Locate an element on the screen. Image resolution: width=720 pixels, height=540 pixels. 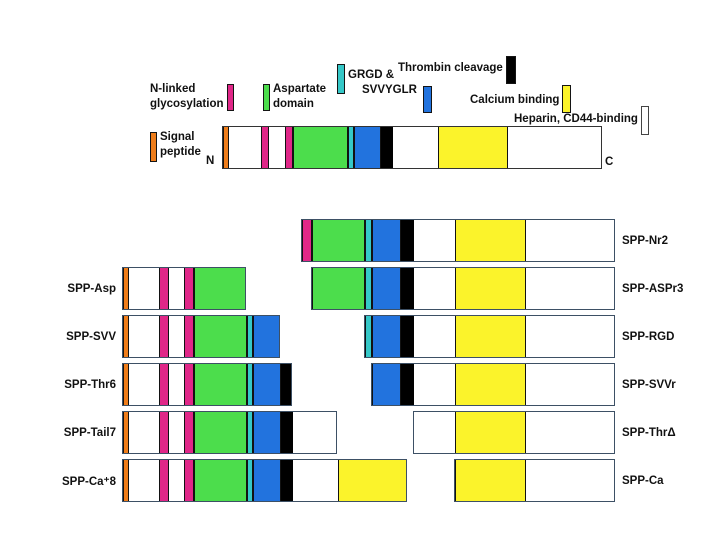
legend-signal: Signal peptide is located at coordinates (175, 146).